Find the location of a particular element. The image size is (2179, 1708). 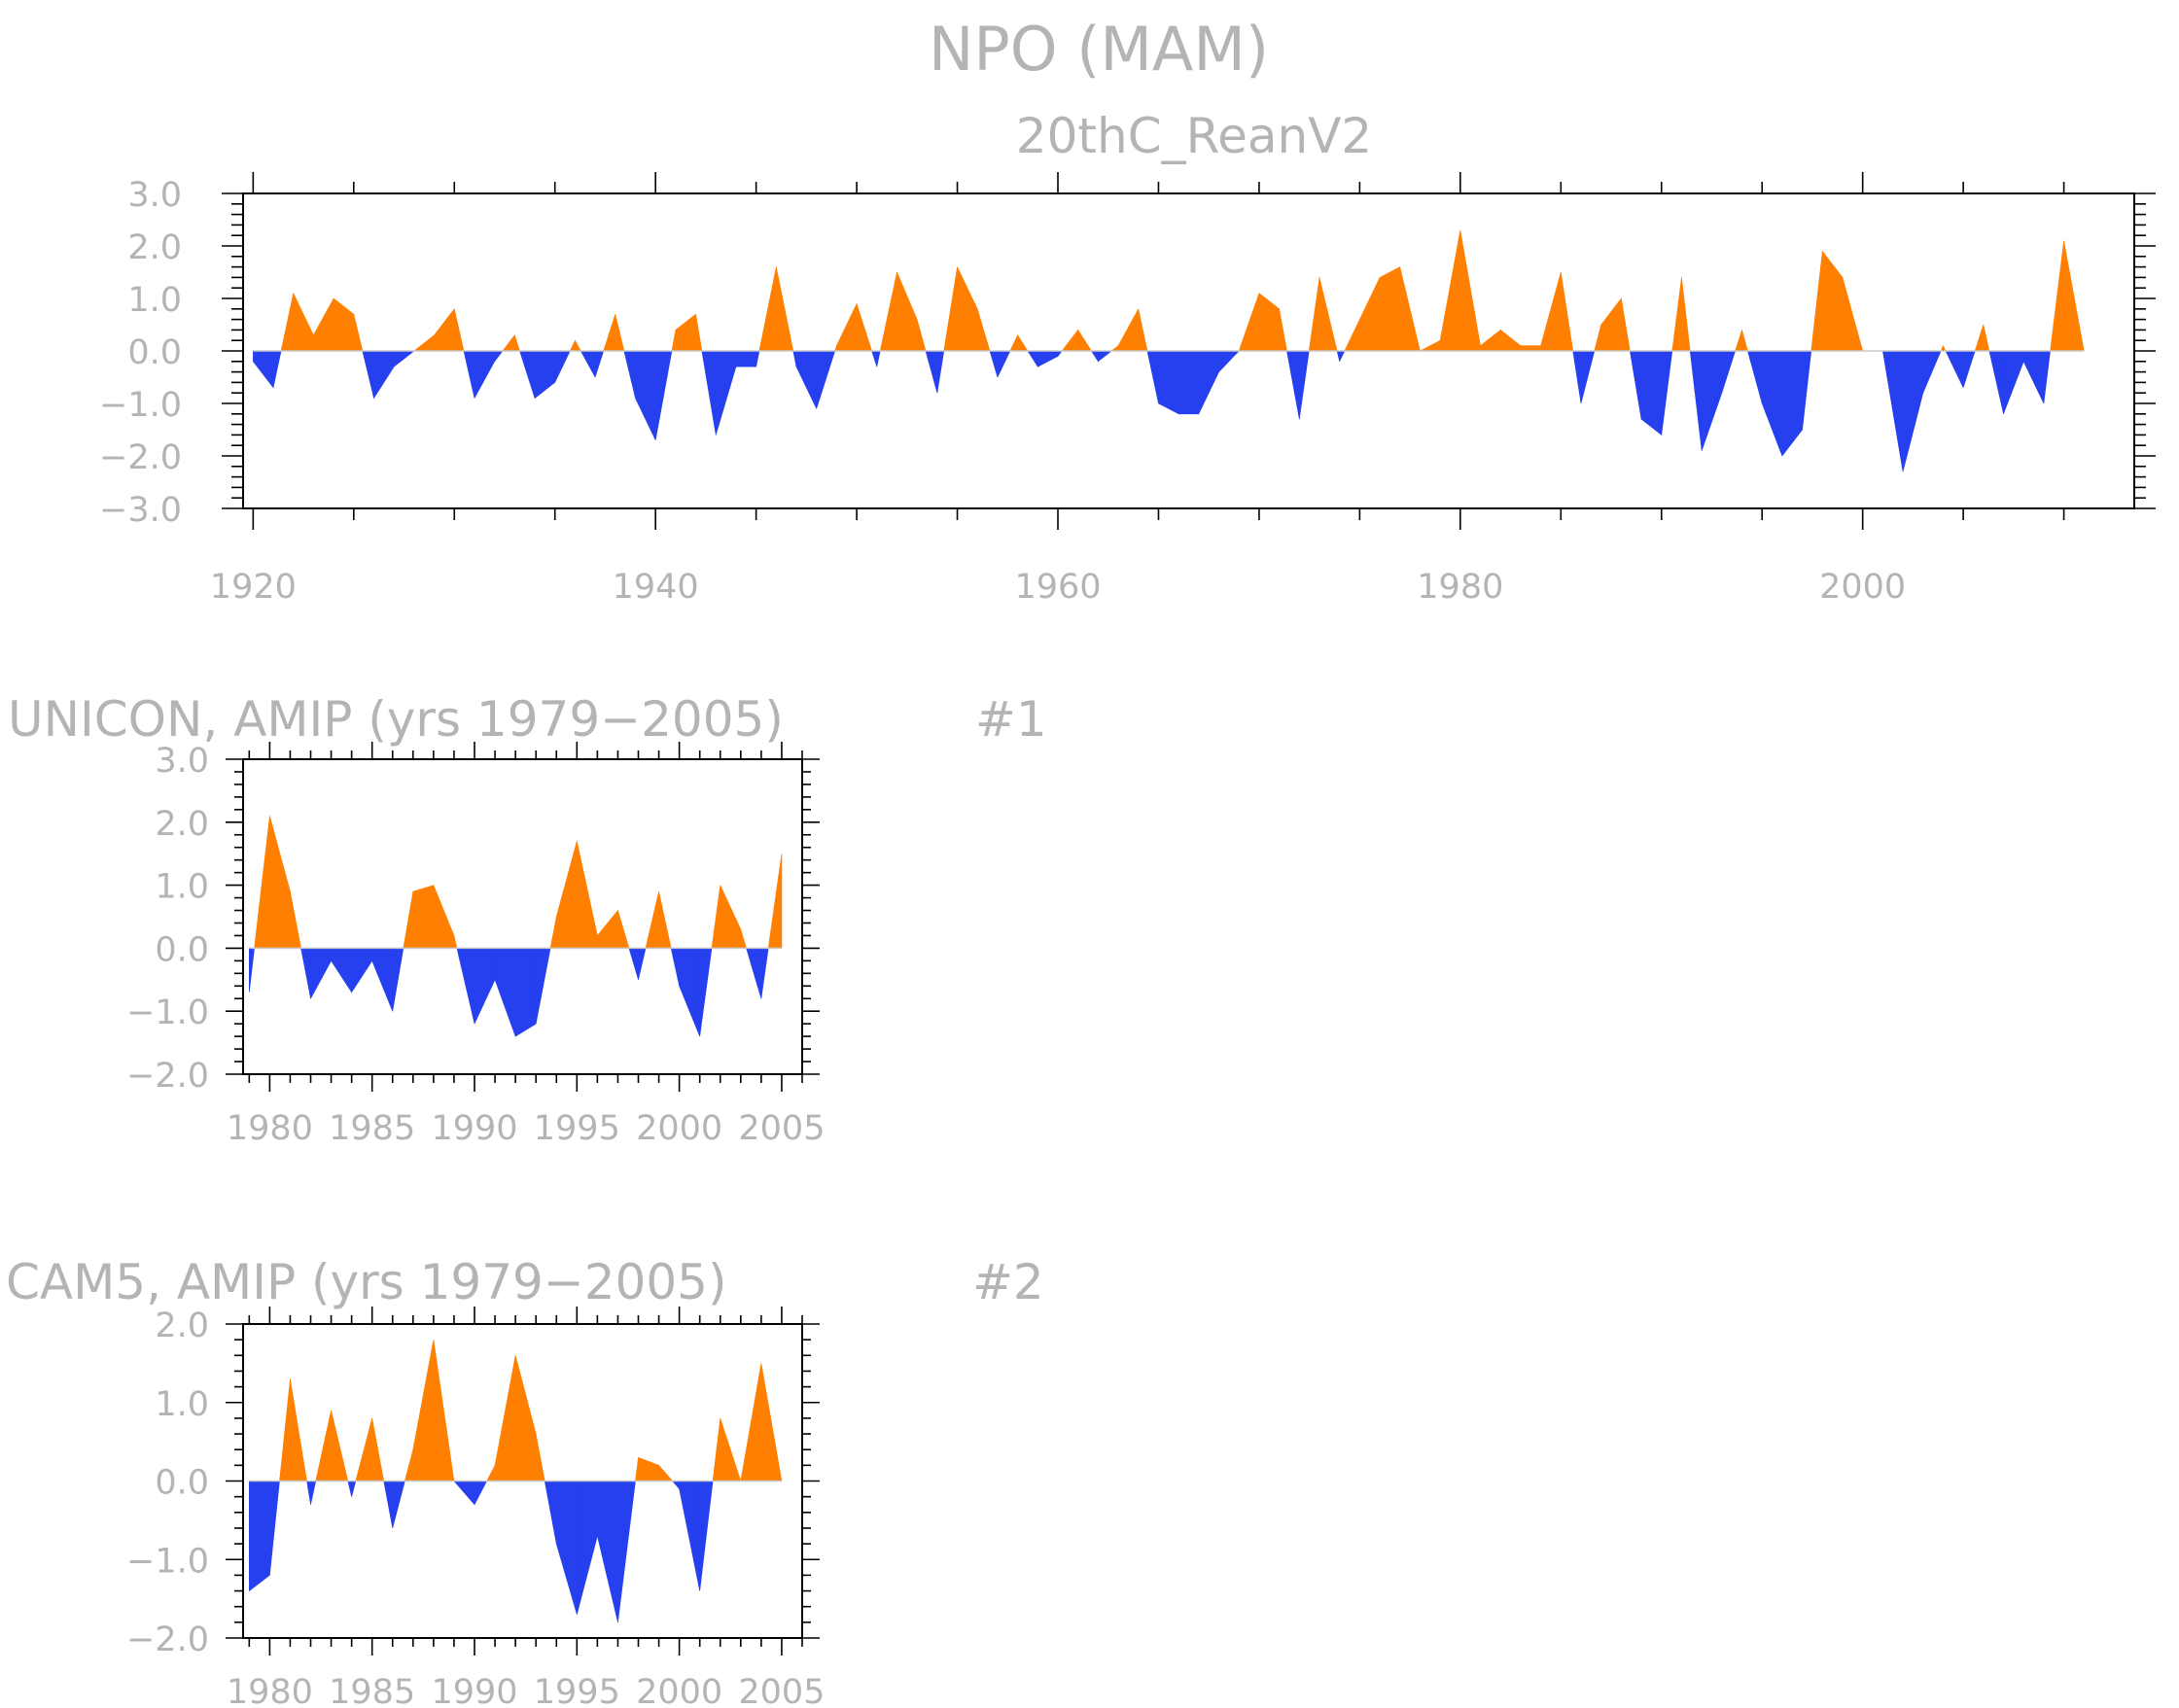

plot-frame is located at coordinates (522, 917).